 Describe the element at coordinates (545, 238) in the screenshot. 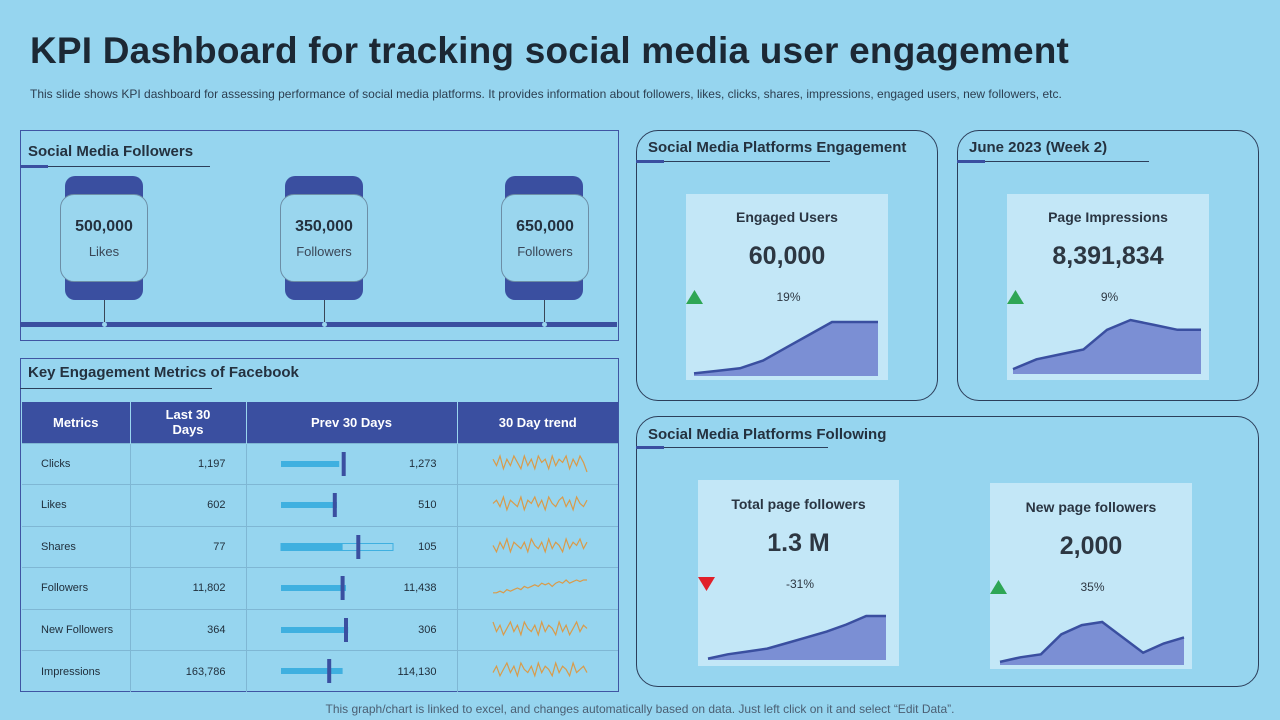

I see `follower-card-followers-2: 650,000 Followers` at that location.